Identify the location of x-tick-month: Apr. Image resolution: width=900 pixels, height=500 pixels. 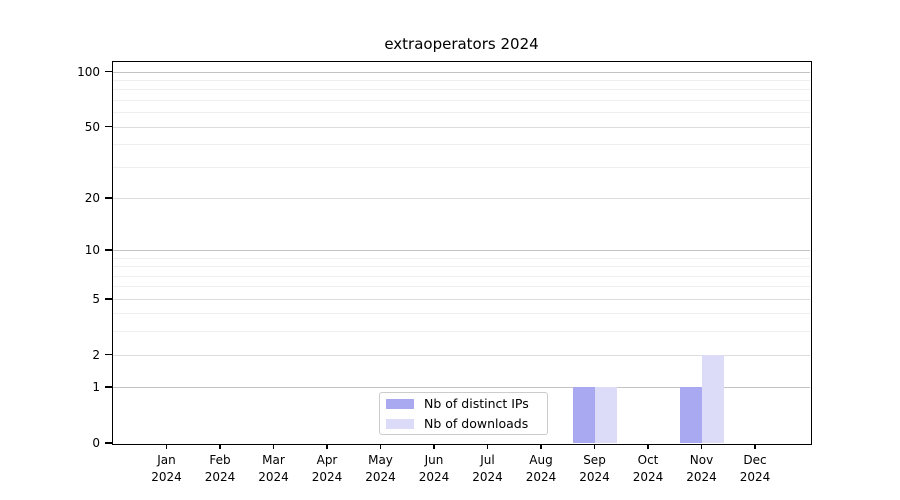
(327, 460).